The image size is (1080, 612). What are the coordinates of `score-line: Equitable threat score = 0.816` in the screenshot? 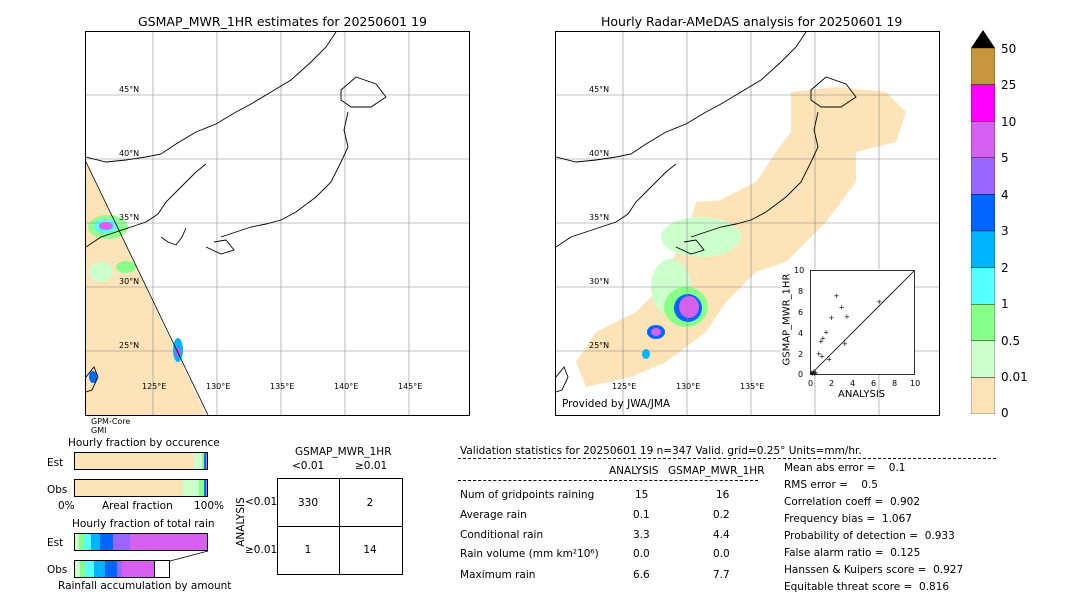 It's located at (867, 587).